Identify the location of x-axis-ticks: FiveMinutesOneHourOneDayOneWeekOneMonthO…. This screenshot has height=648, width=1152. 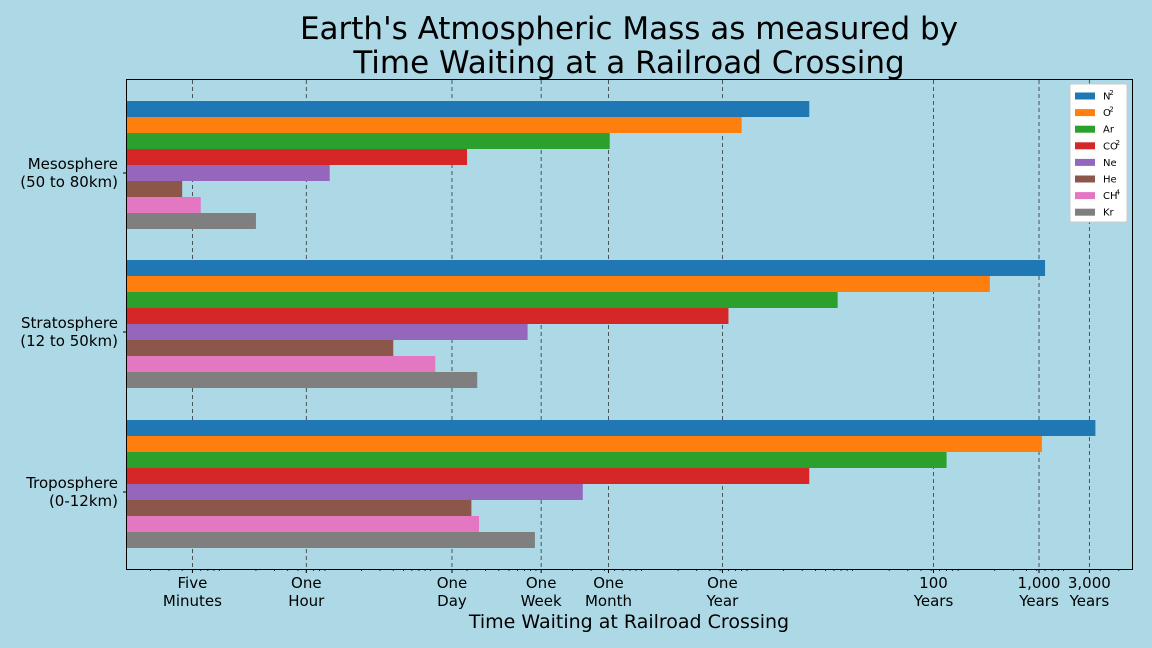
(635, 589).